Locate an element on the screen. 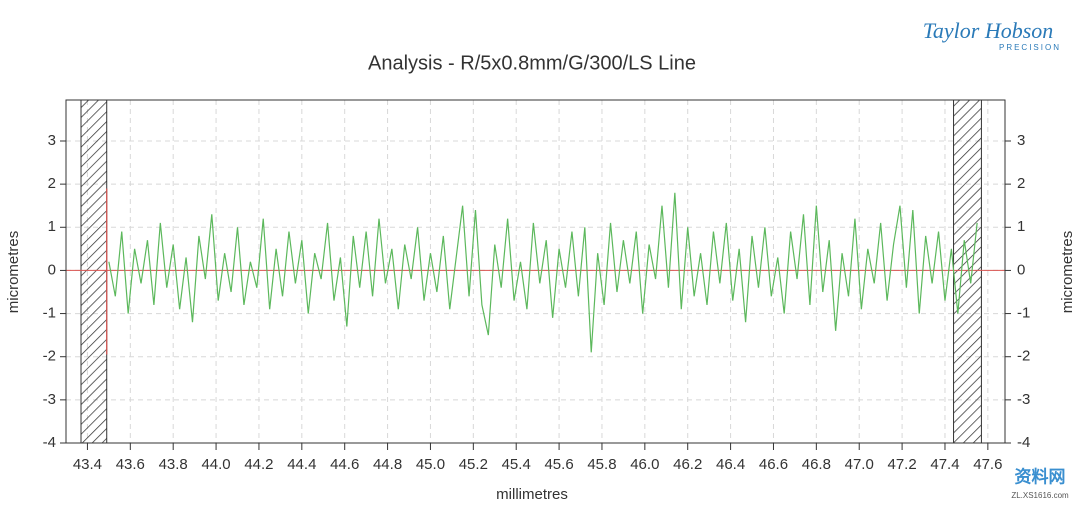  logo-tagline: PRECISION is located at coordinates (1030, 47).